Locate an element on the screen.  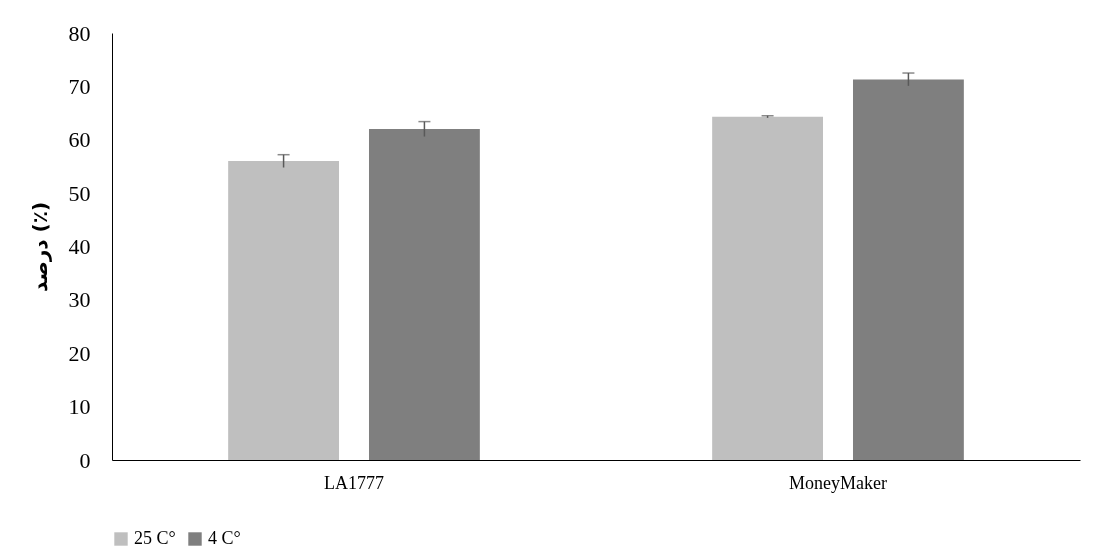
legend-label: 4 C° is located at coordinates (224, 538).